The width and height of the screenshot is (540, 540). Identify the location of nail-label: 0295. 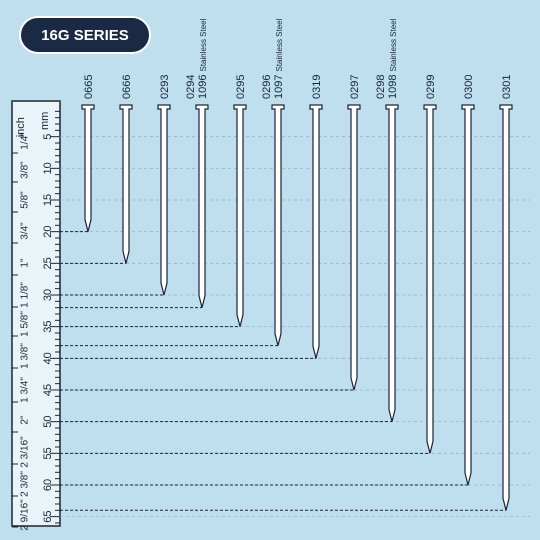
(241, 87).